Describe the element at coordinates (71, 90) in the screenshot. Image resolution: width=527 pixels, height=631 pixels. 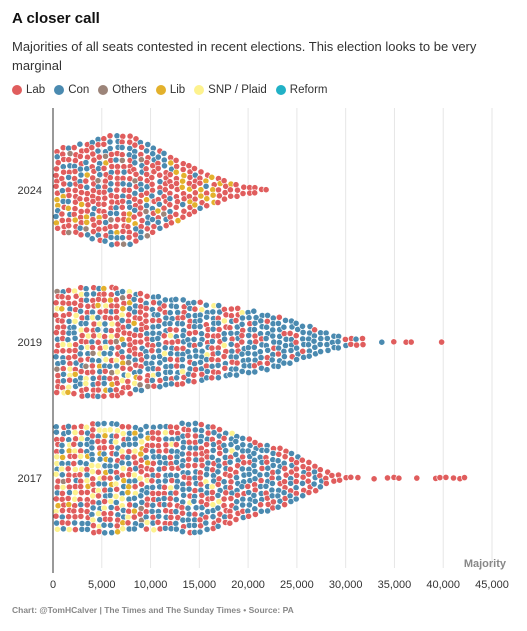
I see `legend-item-con: Con` at that location.